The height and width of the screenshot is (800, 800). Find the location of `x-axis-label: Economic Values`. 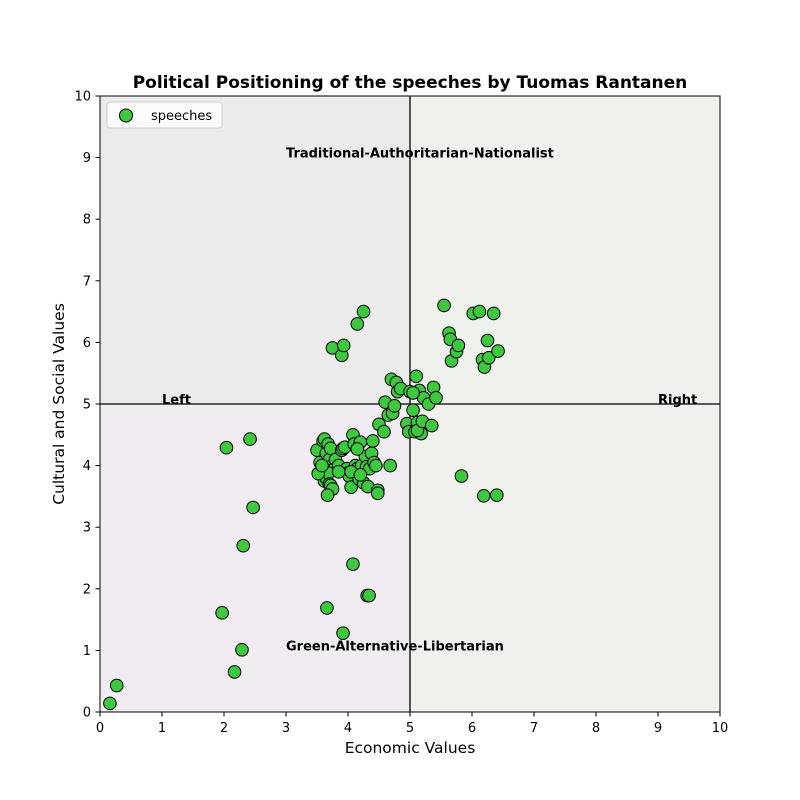

x-axis-label: Economic Values is located at coordinates (410, 748).